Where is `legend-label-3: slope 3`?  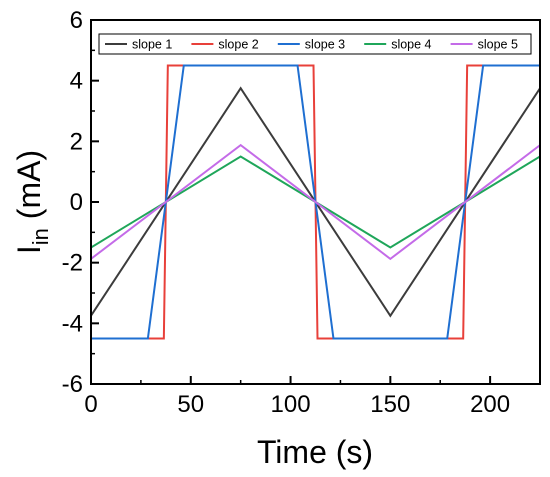
legend-label-3: slope 3 is located at coordinates (325, 45).